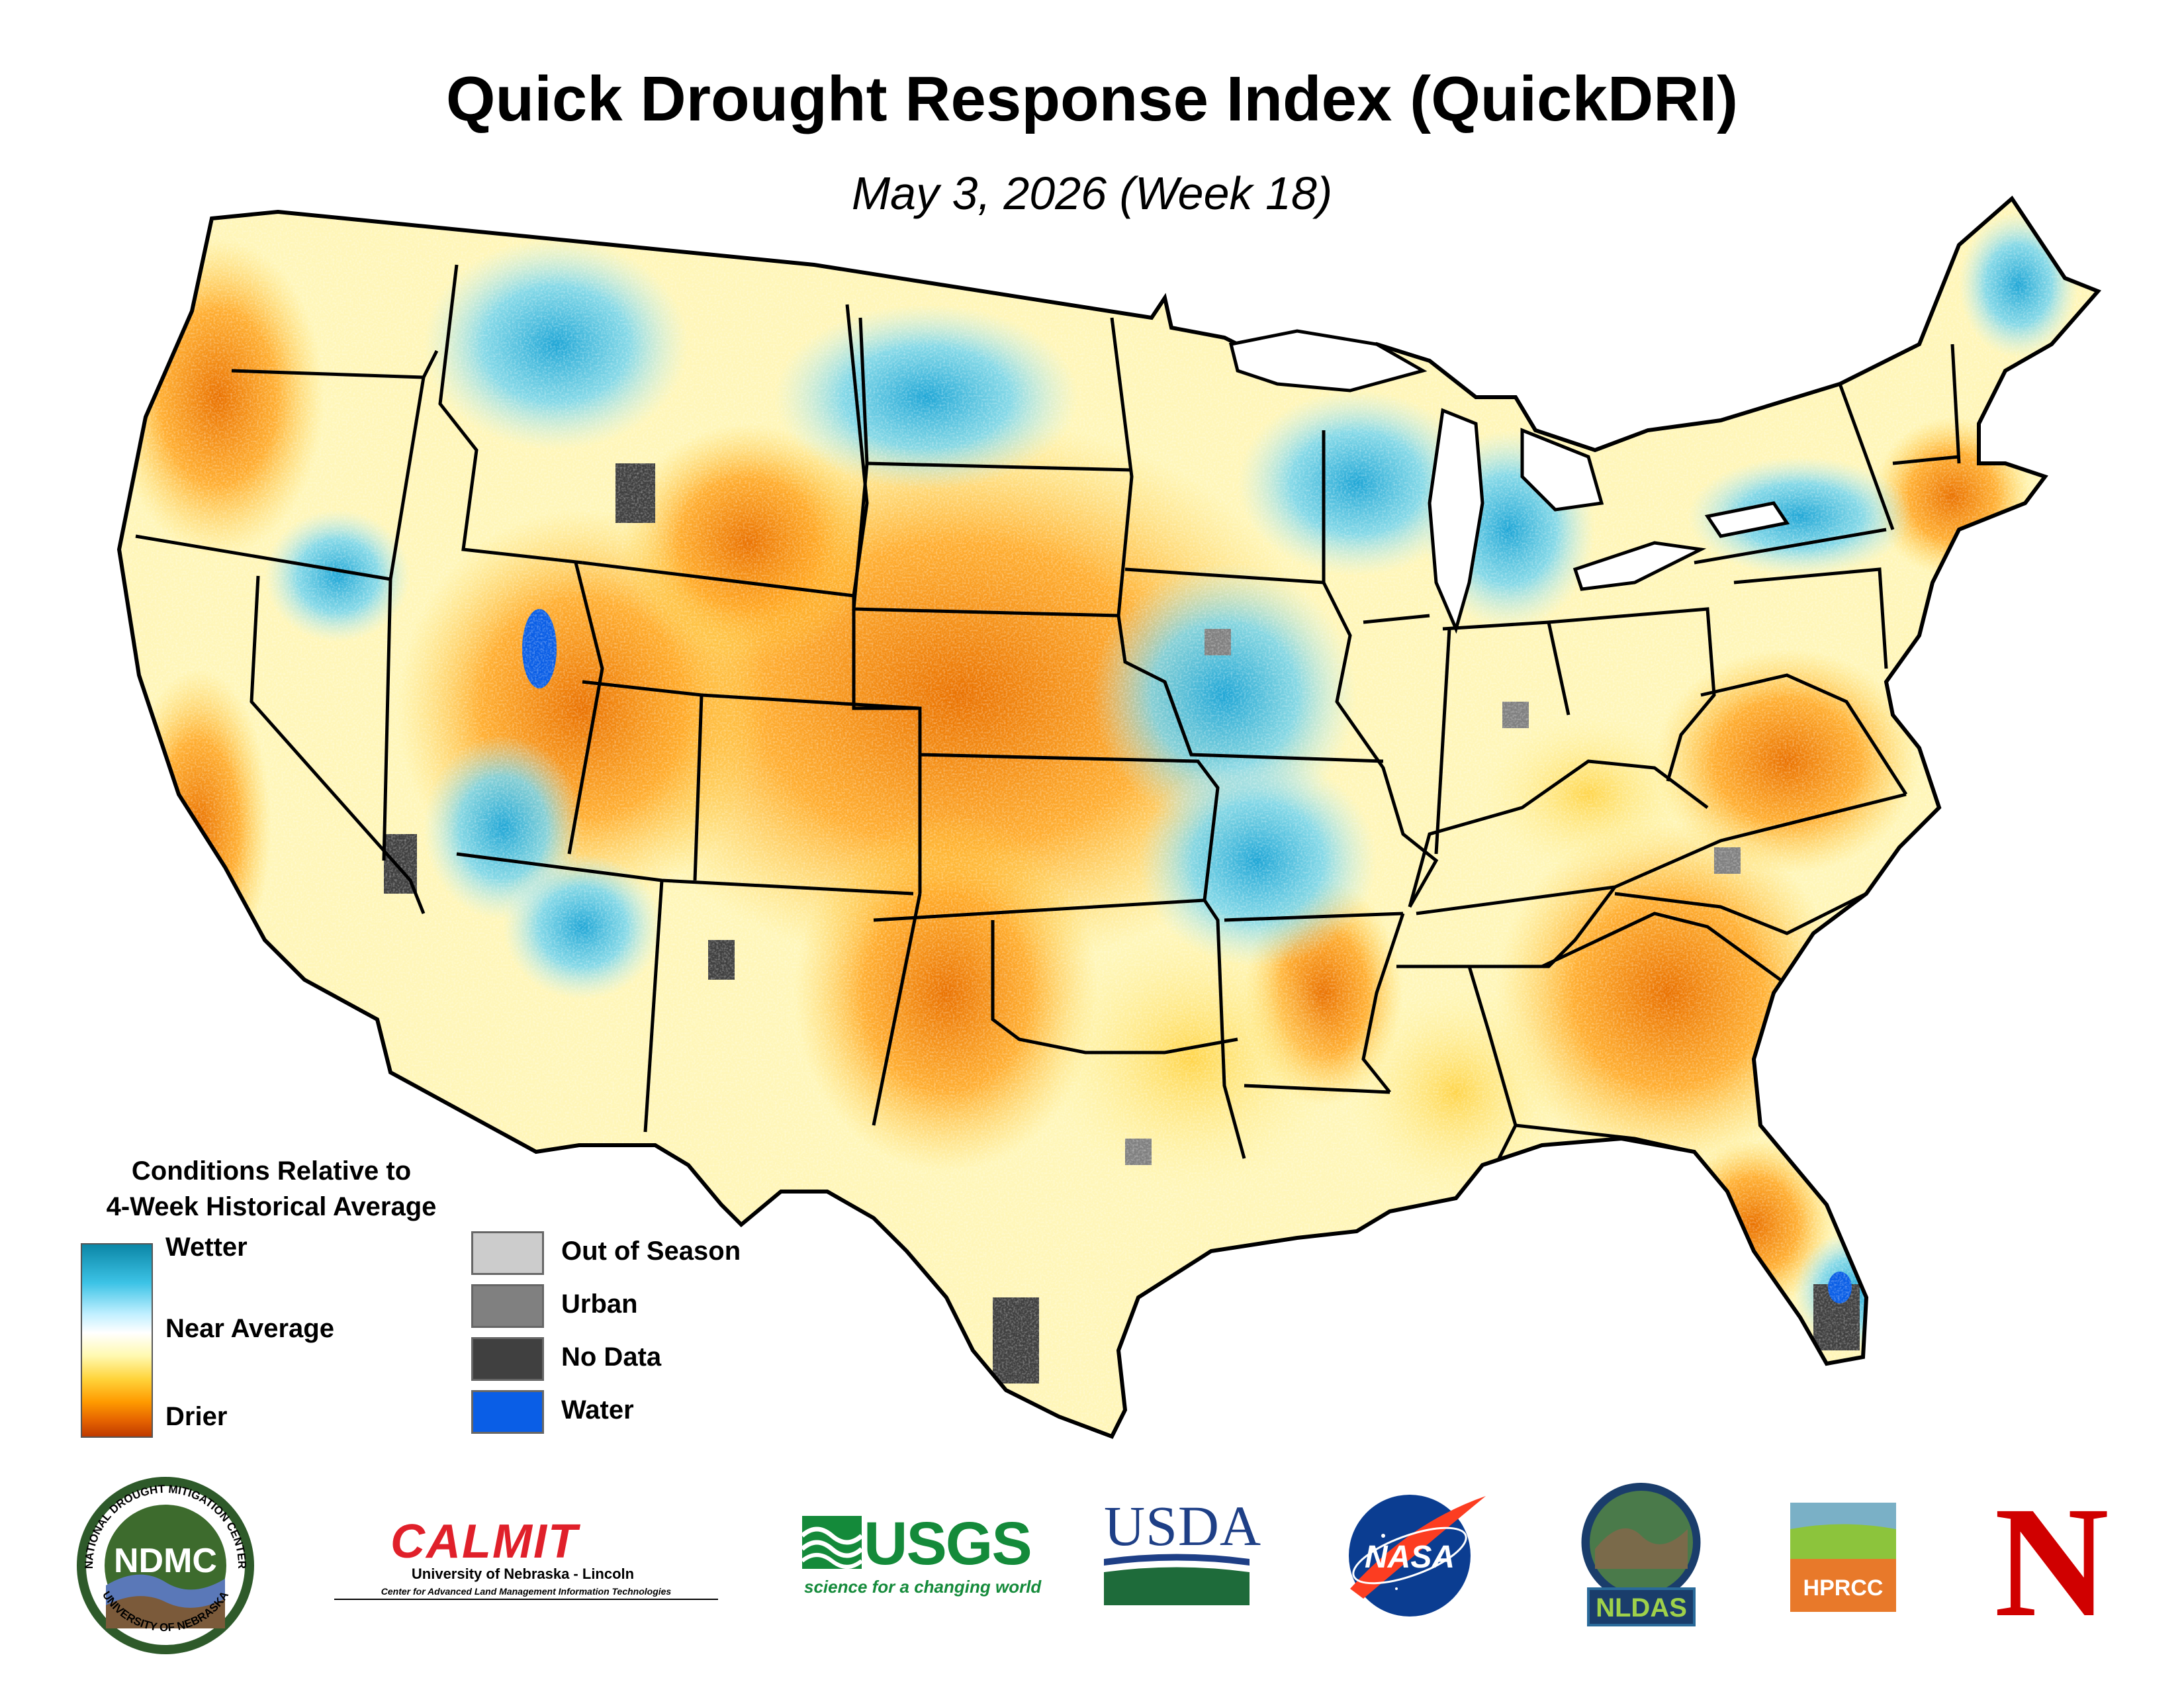  Describe the element at coordinates (250, 1328) in the screenshot. I see `legend-near-average-label: Near Average` at that location.